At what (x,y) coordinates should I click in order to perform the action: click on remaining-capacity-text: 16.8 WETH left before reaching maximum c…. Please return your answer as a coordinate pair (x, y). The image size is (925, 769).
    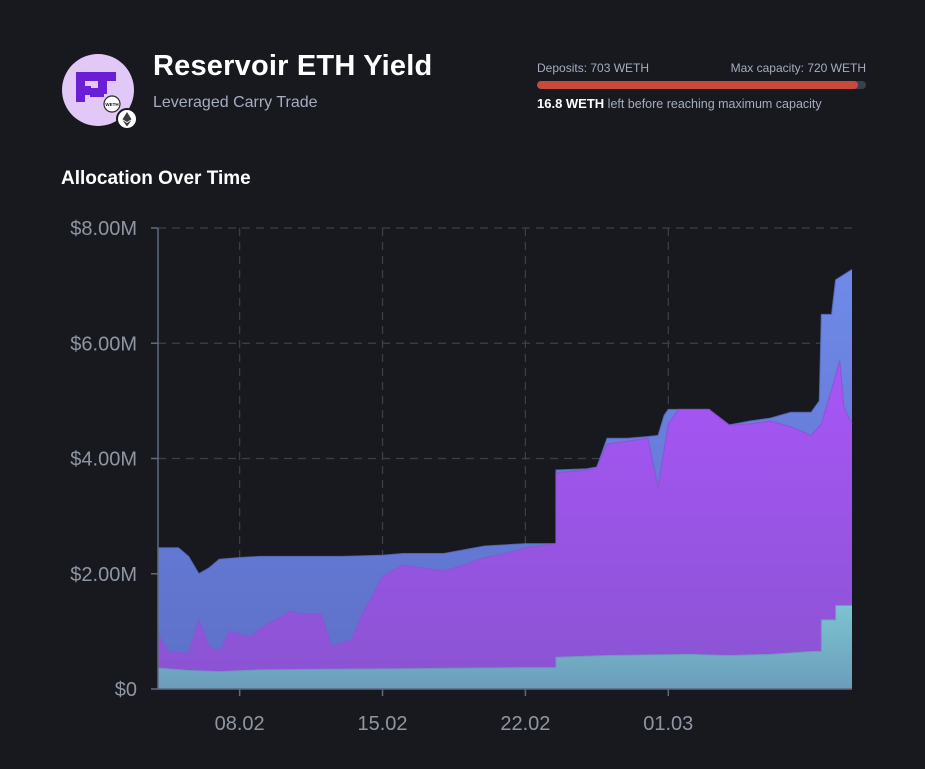
    Looking at the image, I should click on (679, 103).